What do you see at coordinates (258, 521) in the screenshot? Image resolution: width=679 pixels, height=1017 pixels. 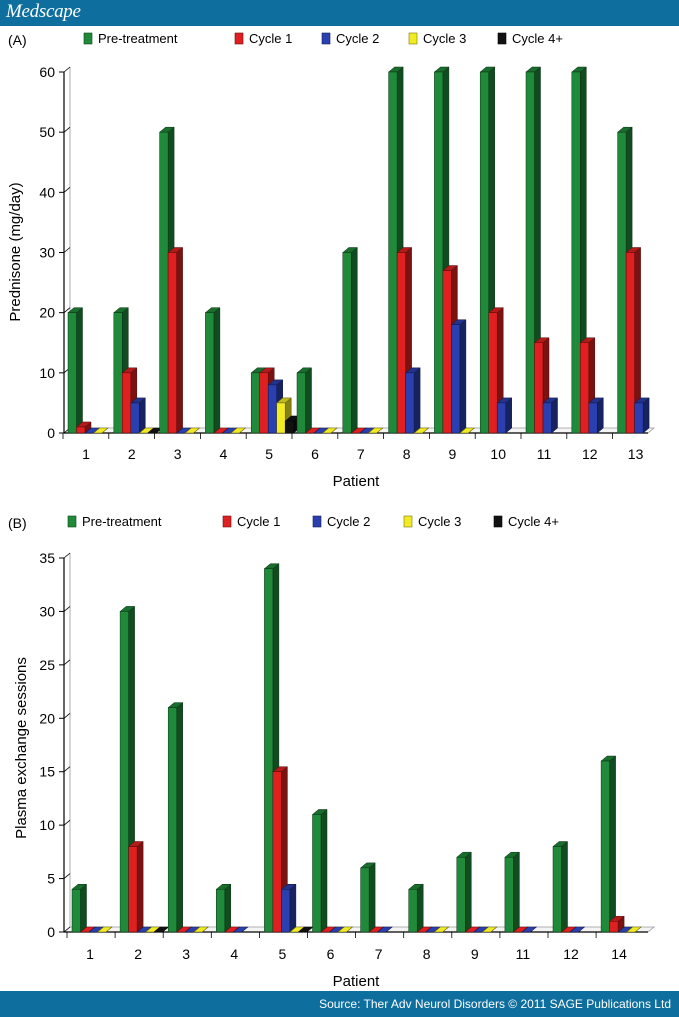 I see `legend-label: Cycle 1` at bounding box center [258, 521].